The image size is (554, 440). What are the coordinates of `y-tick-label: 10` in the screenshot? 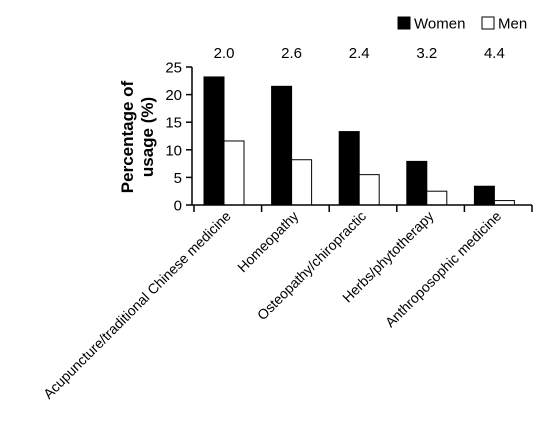 It's located at (173, 150).